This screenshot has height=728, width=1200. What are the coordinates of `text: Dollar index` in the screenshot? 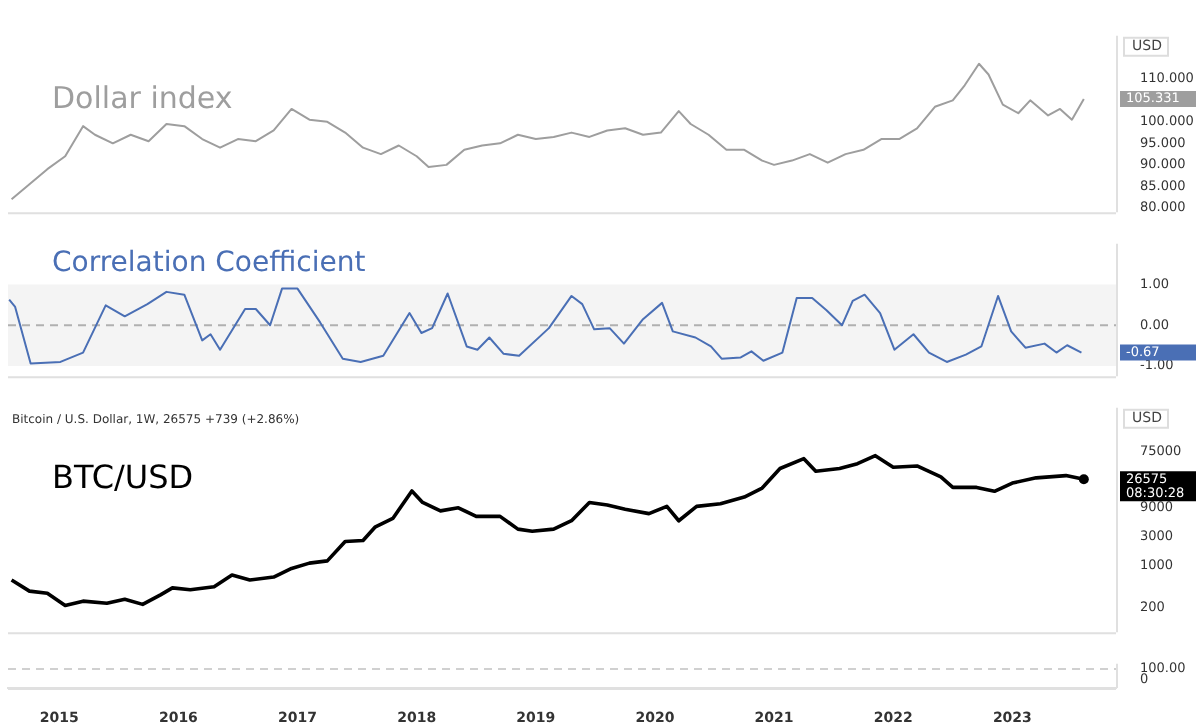 It's located at (142, 97).